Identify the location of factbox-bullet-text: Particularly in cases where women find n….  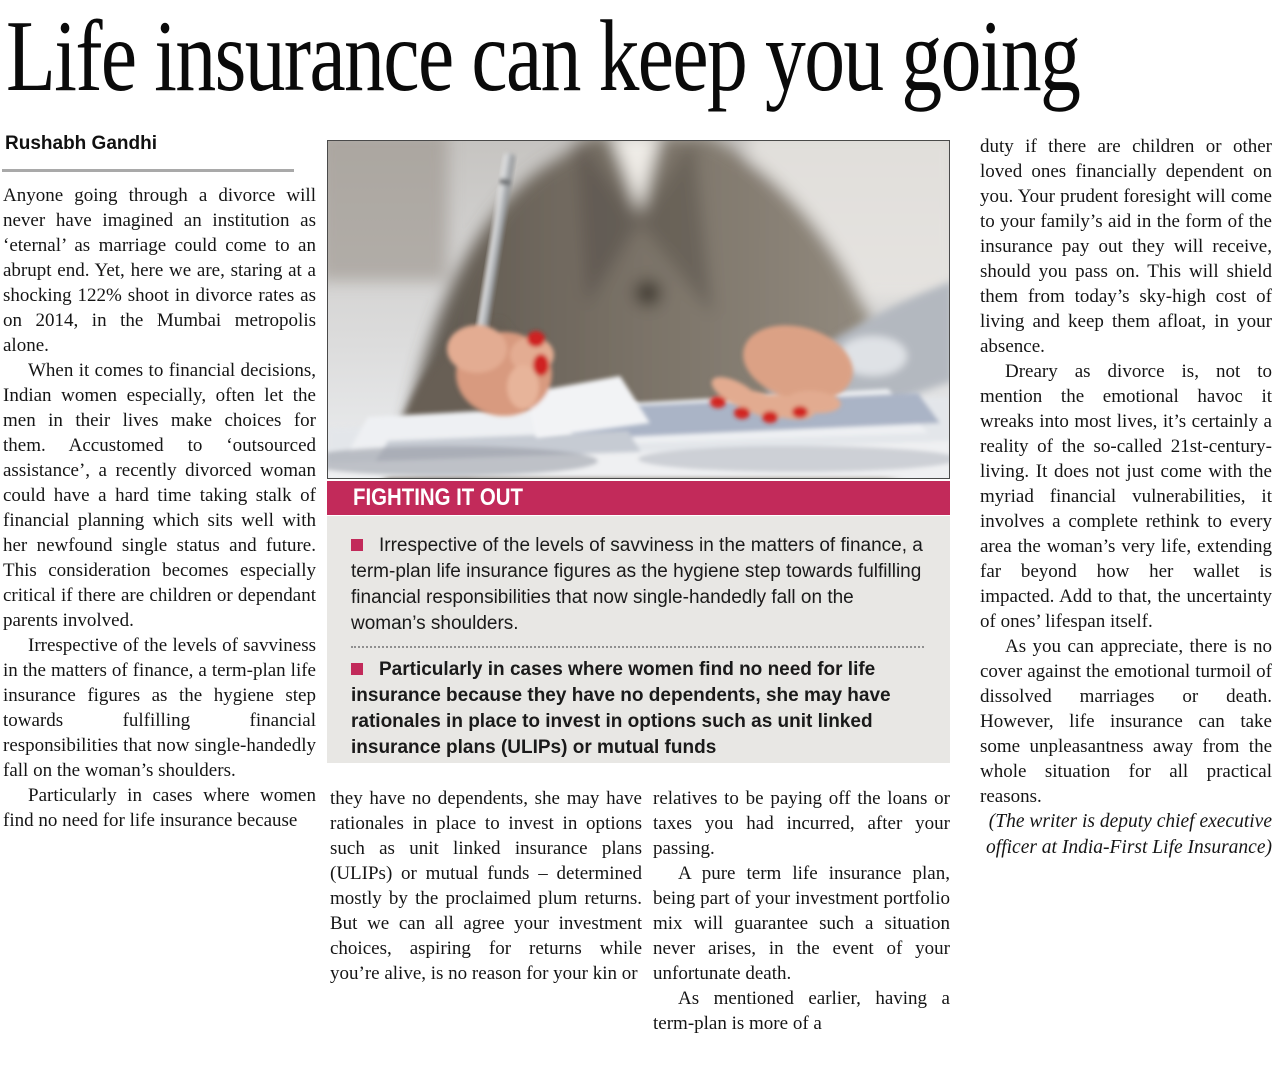
(621, 708).